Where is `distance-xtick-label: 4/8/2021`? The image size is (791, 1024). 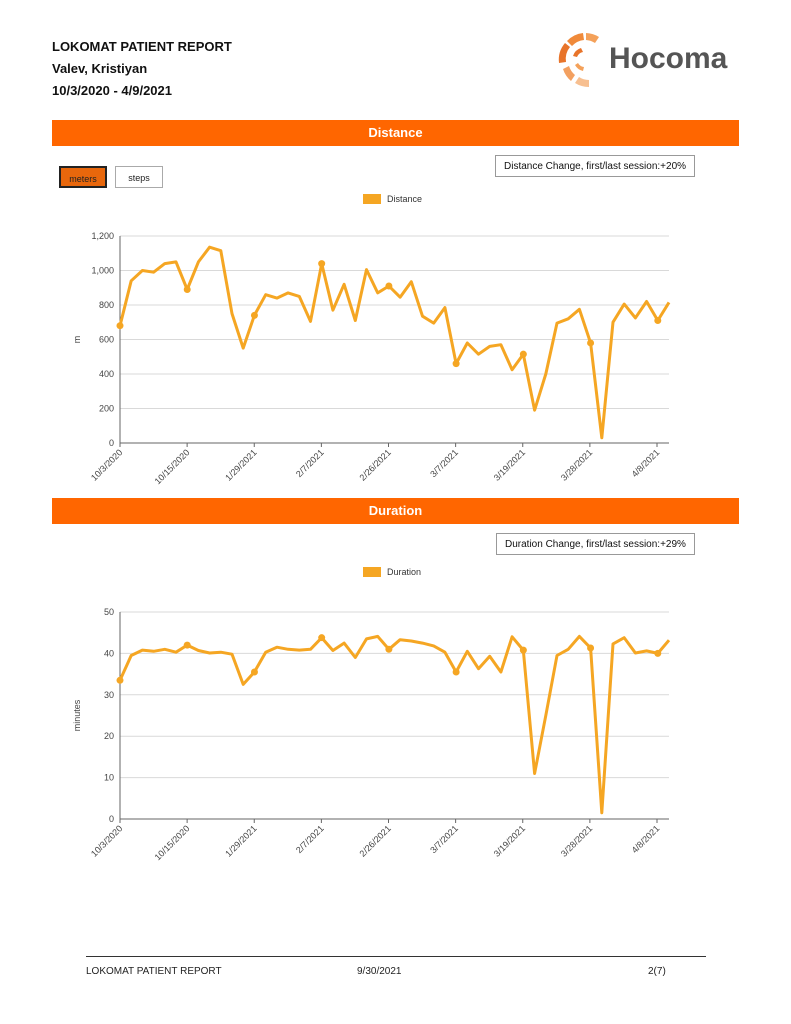
distance-xtick-label: 4/8/2021 is located at coordinates (646, 463).